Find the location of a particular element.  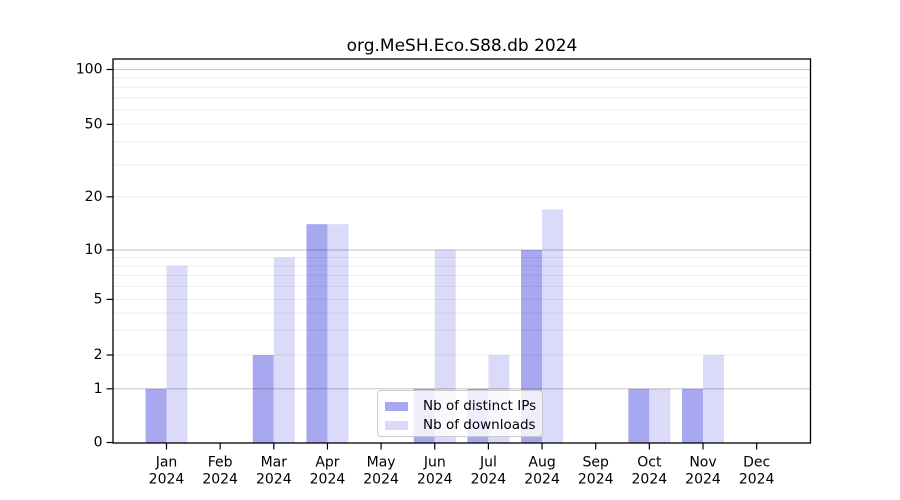

y-tick-label: 2 is located at coordinates (98, 355).